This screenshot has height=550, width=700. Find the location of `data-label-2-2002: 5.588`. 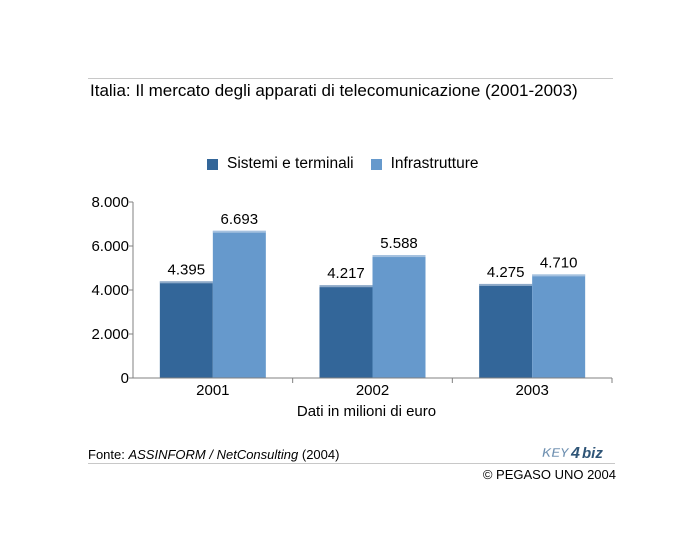

data-label-2-2002: 5.588 is located at coordinates (399, 243).